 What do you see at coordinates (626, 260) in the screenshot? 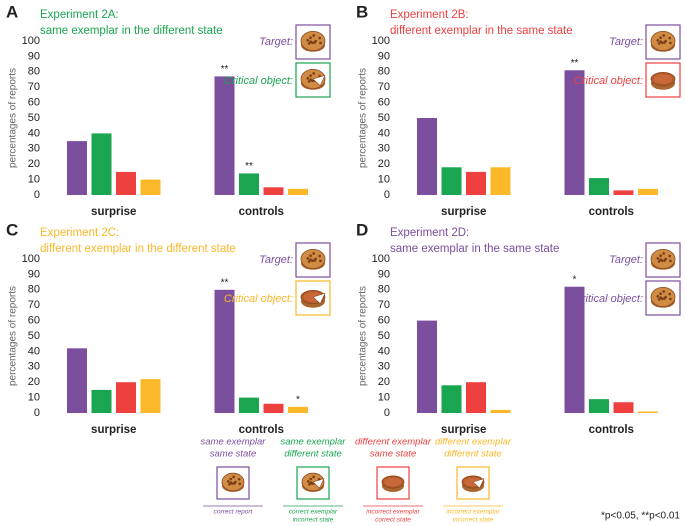
I see `target-label: Target:` at bounding box center [626, 260].